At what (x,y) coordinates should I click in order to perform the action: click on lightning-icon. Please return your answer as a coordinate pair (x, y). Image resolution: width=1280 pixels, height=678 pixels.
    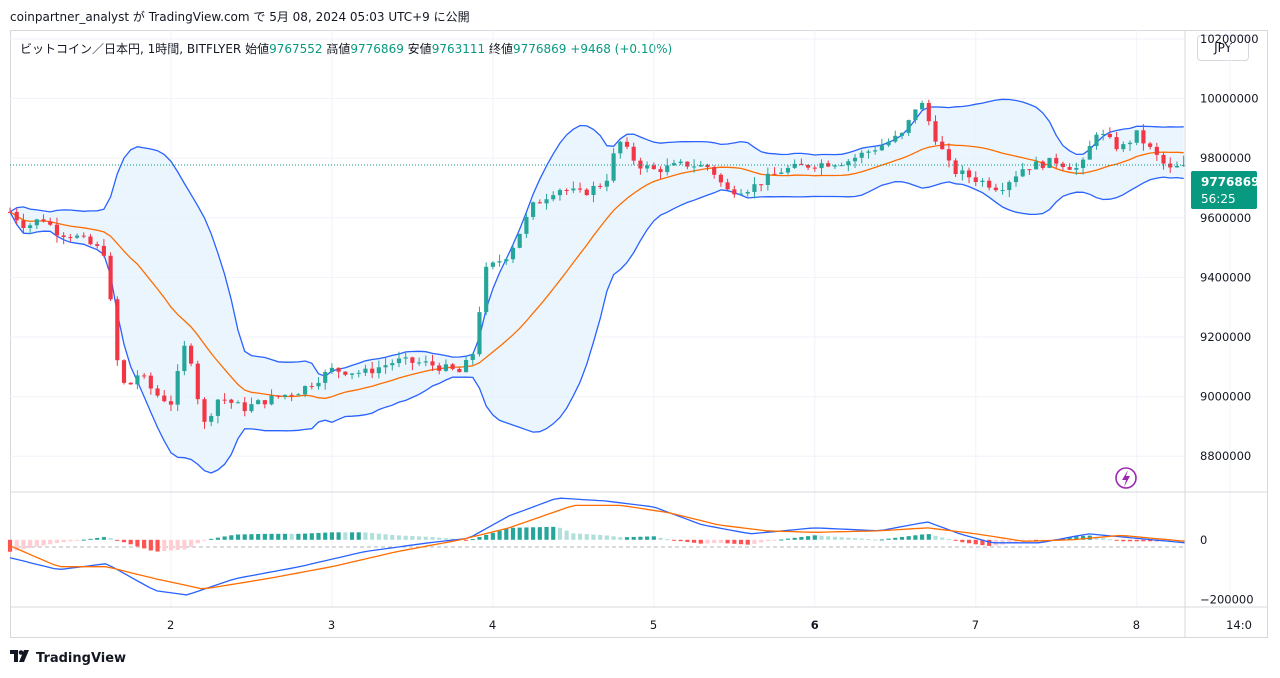
    Looking at the image, I should click on (1126, 478).